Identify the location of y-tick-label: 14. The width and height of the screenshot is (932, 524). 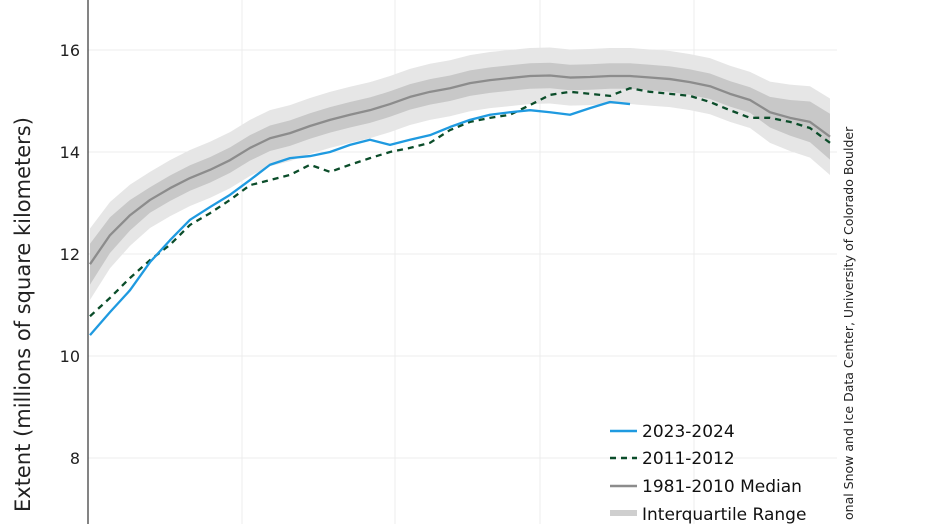
(70, 152).